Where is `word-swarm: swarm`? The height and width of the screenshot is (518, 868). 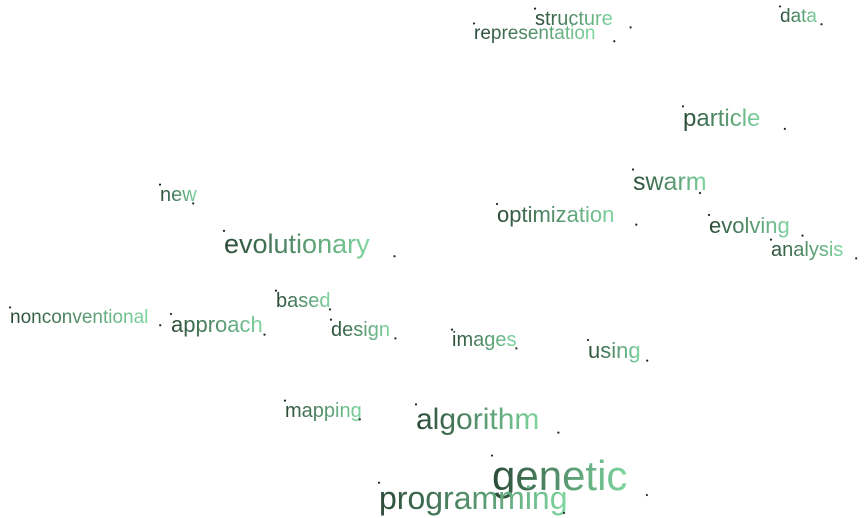 word-swarm: swarm is located at coordinates (670, 182).